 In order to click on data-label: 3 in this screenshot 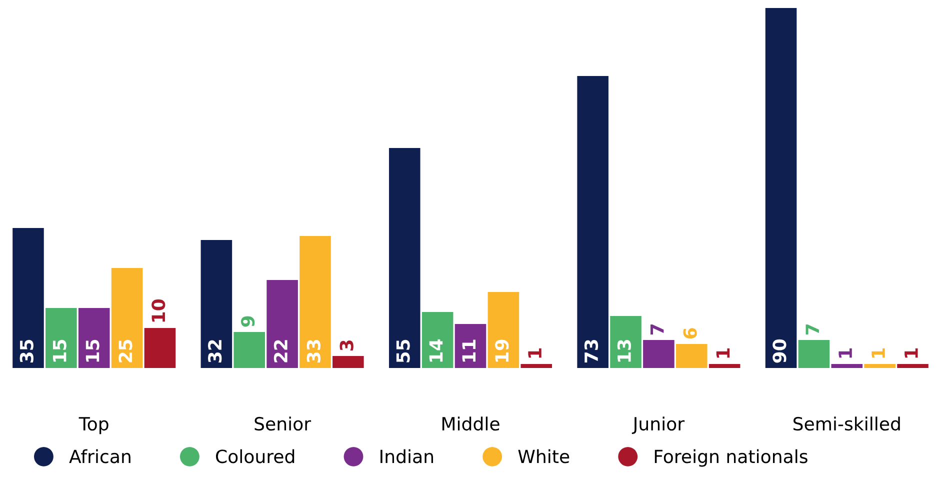, I will do `click(347, 345)`.